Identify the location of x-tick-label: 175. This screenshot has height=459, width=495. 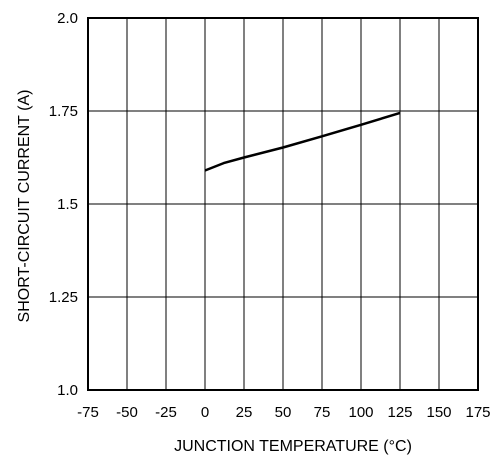
(477, 412).